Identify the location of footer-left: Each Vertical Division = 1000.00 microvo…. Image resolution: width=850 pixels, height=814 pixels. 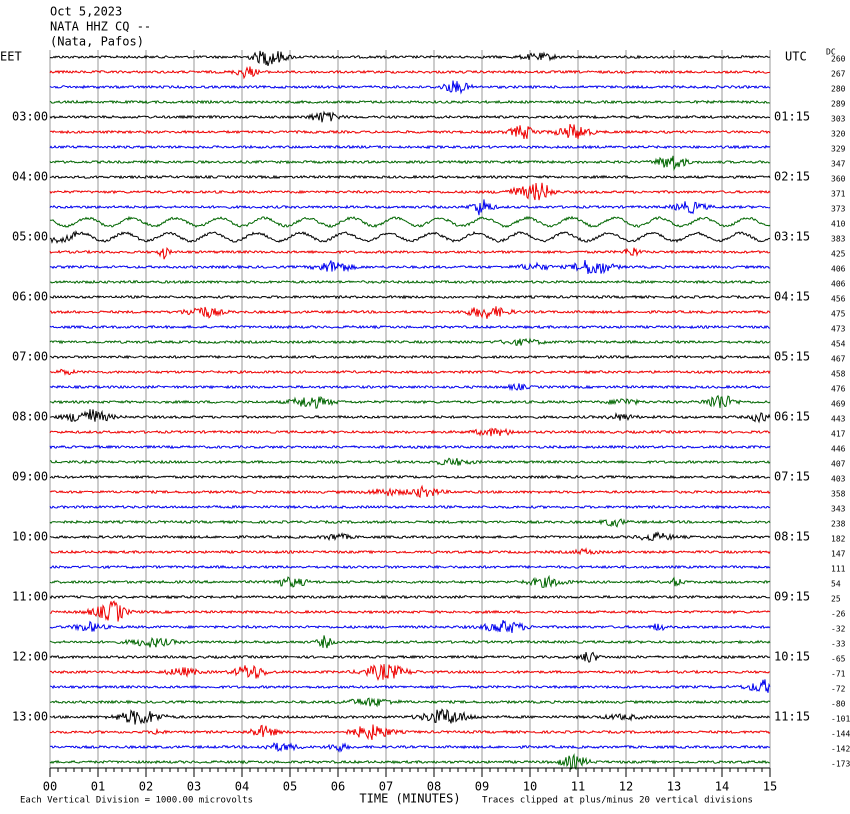
(136, 801).